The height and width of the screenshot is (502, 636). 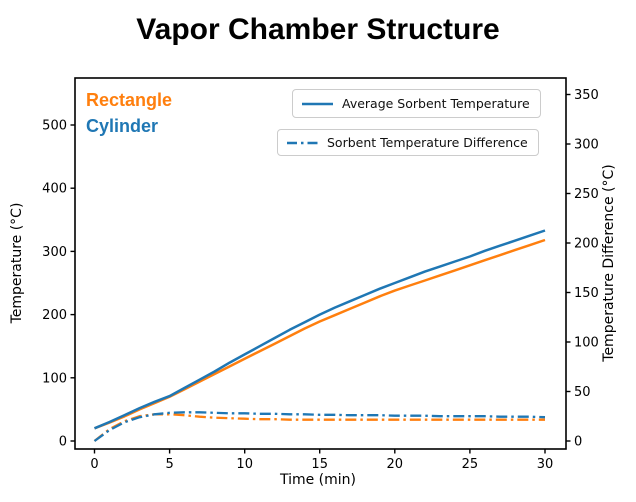 I want to click on y-right-tick-label: 50, so click(x=582, y=392).